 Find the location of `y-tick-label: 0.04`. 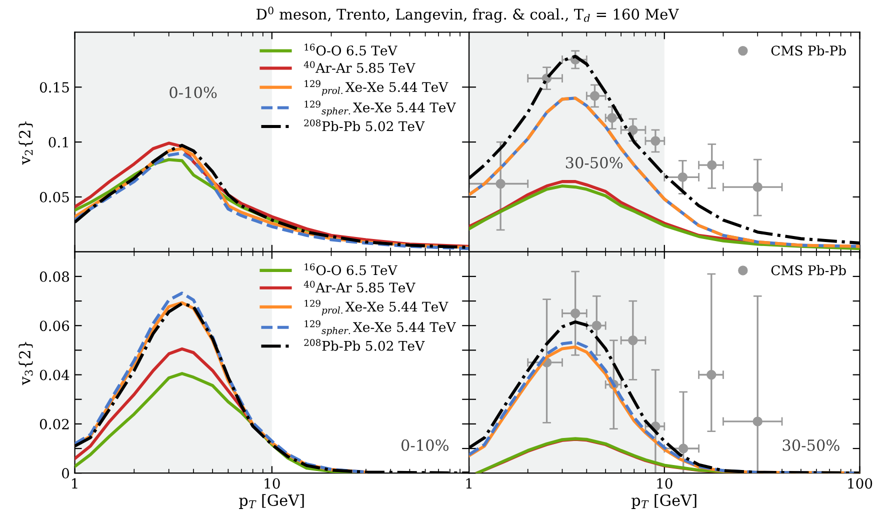

y-tick-label: 0.04 is located at coordinates (55, 375).